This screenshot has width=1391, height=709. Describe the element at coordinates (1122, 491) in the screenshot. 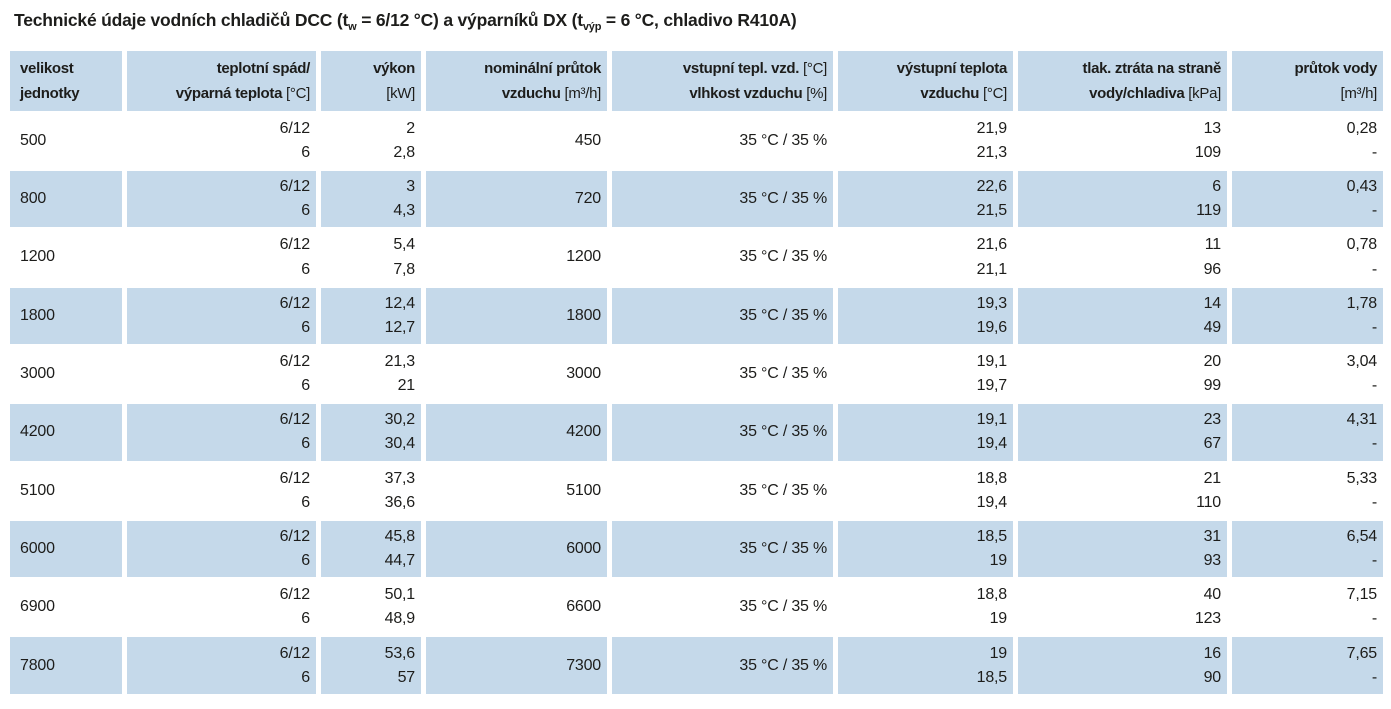

I see `cell-pressure-drop: 21 110` at that location.